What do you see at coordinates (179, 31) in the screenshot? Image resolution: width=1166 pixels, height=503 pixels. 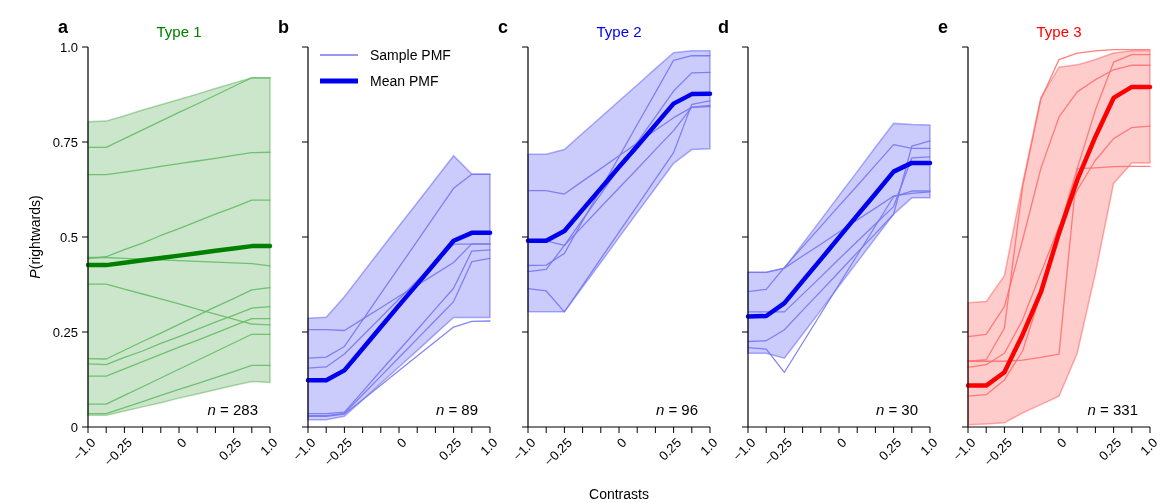 I see `chart-title: Type 1` at bounding box center [179, 31].